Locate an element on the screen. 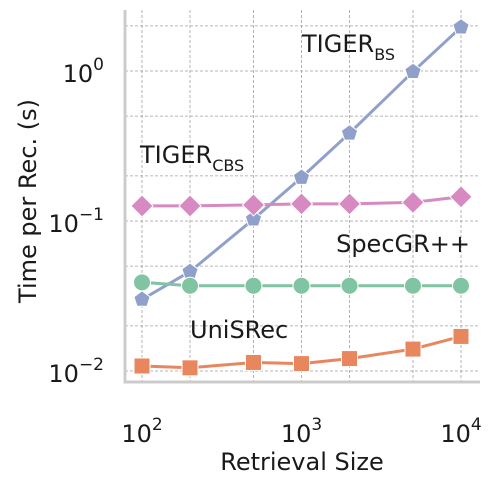  series-label-specgr: SpecGR++ is located at coordinates (403, 244).